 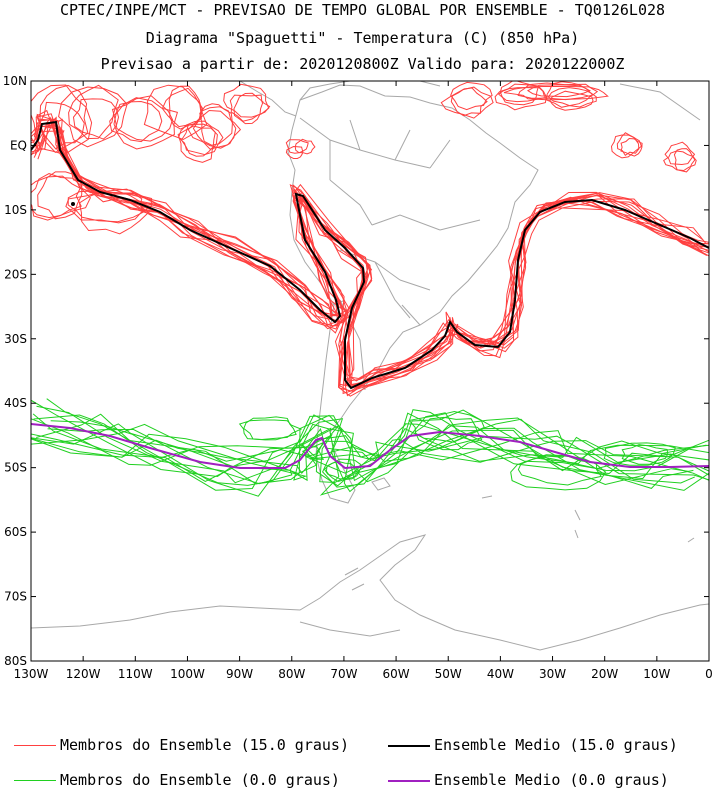 I want to click on lat-label-10n: 10N, so click(x=15, y=81).